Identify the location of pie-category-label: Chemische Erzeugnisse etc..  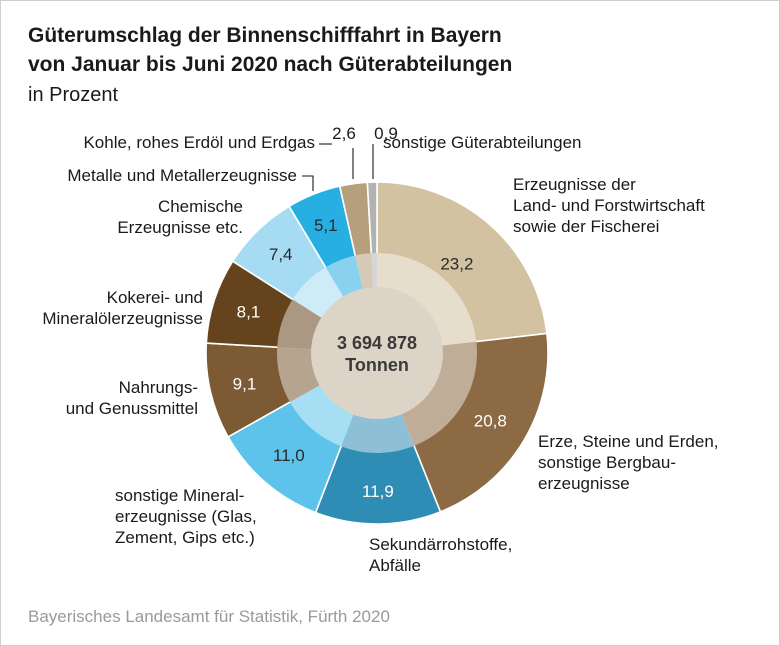
(180, 217).